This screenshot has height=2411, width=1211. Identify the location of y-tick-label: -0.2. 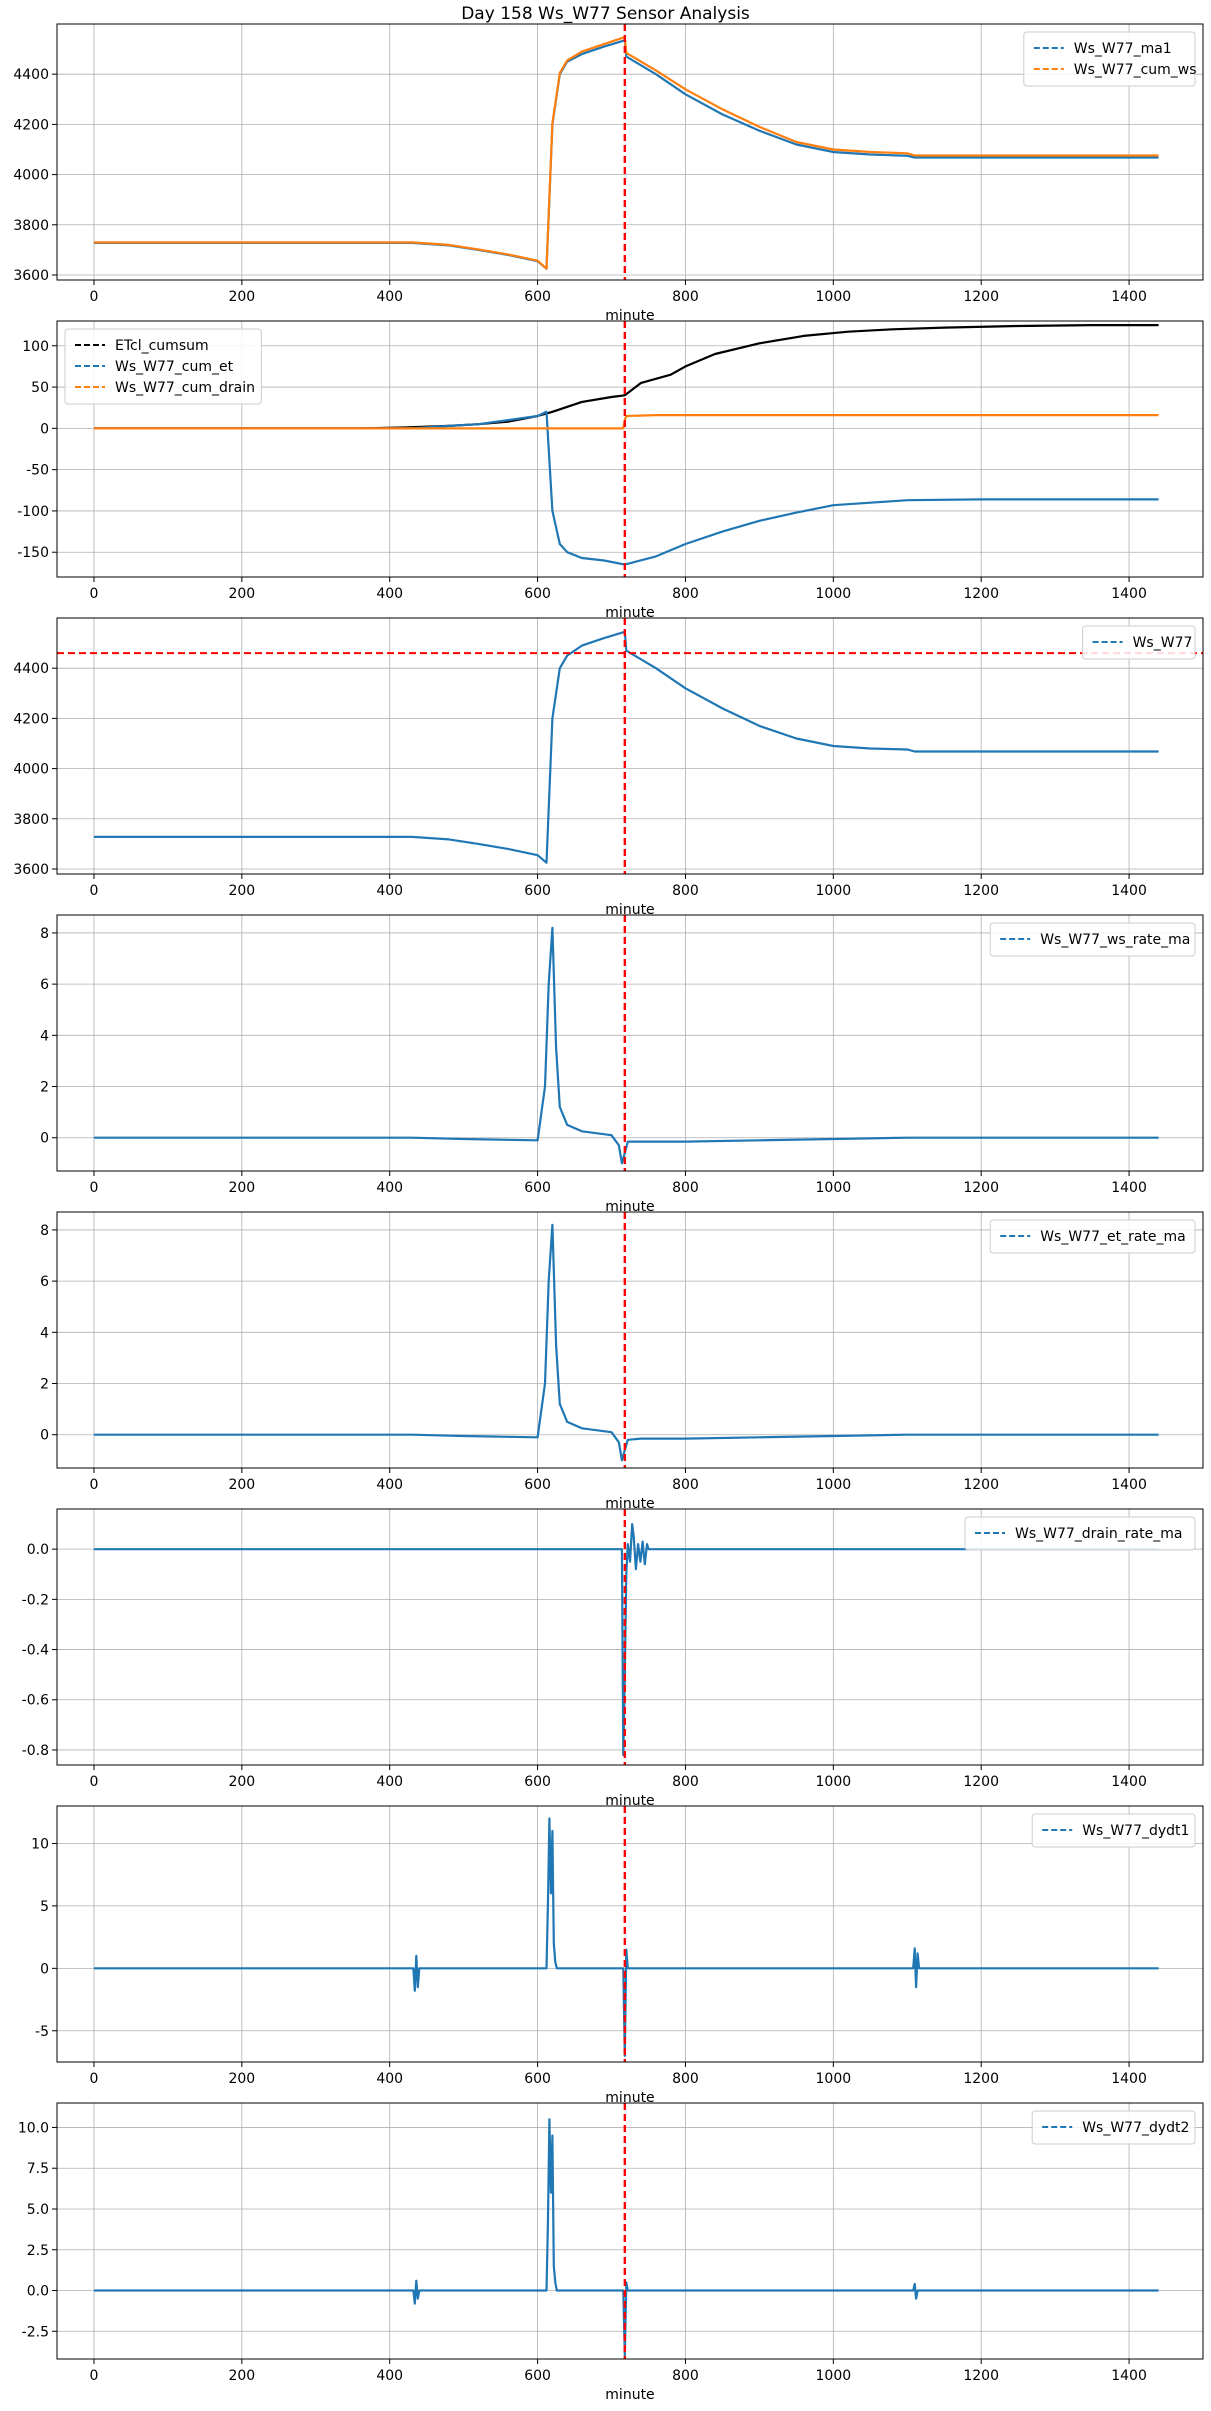
(35, 1600).